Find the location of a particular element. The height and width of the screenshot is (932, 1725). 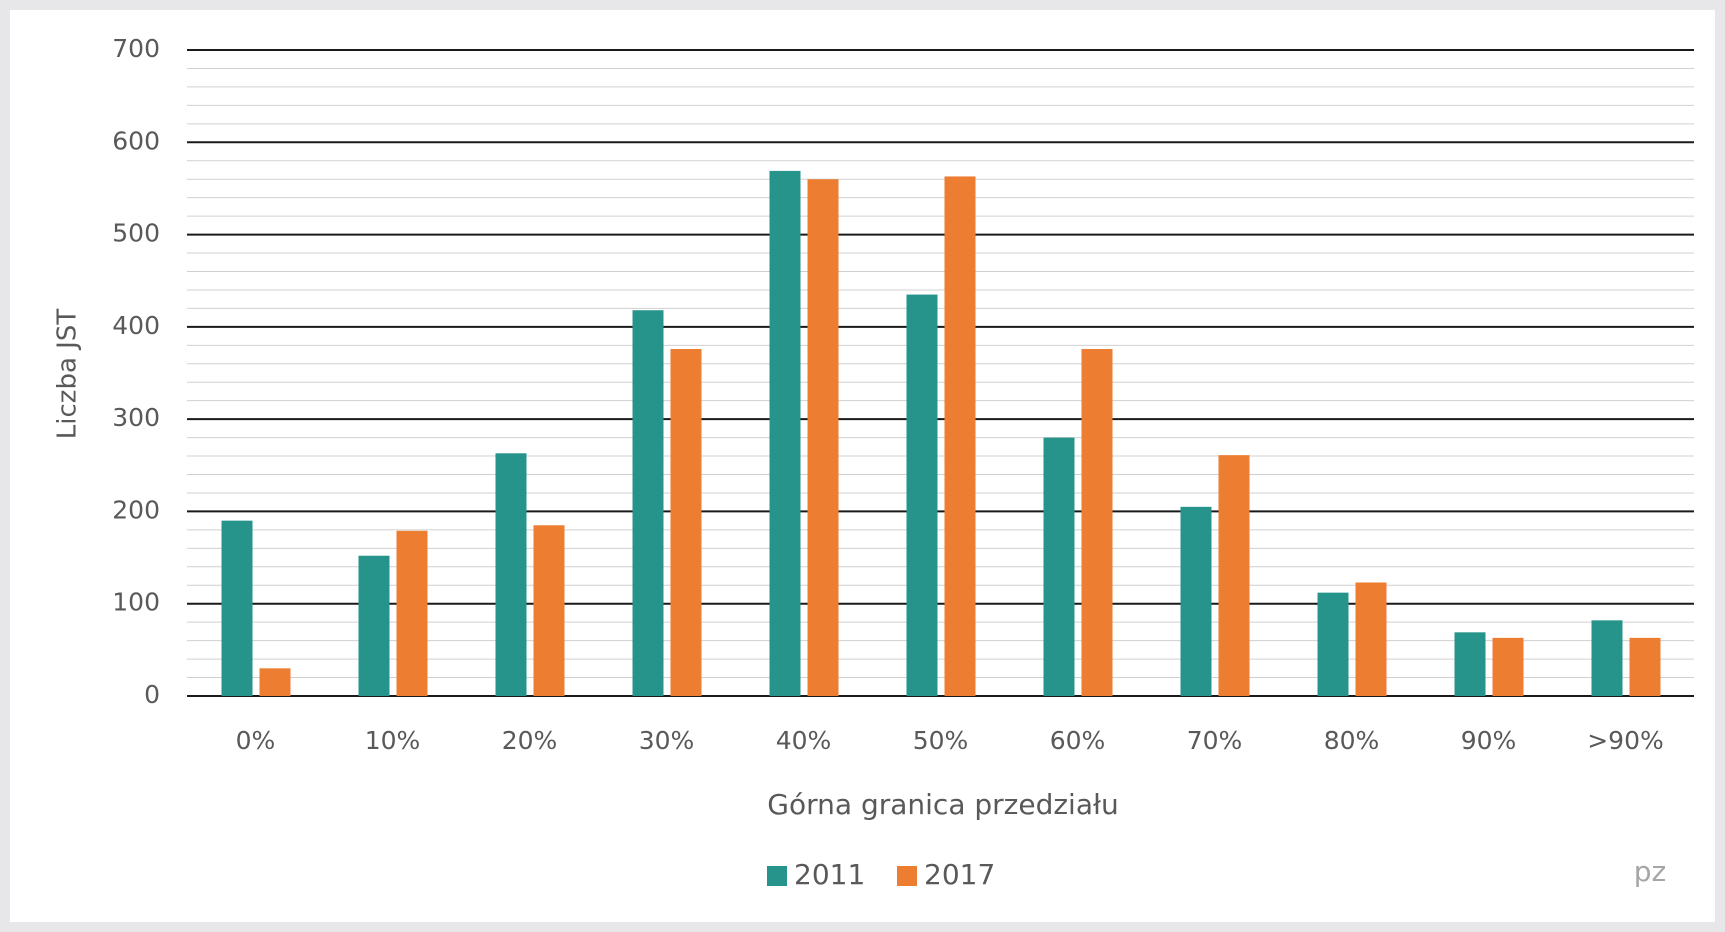

y-tick-label: 200 is located at coordinates (136, 509).